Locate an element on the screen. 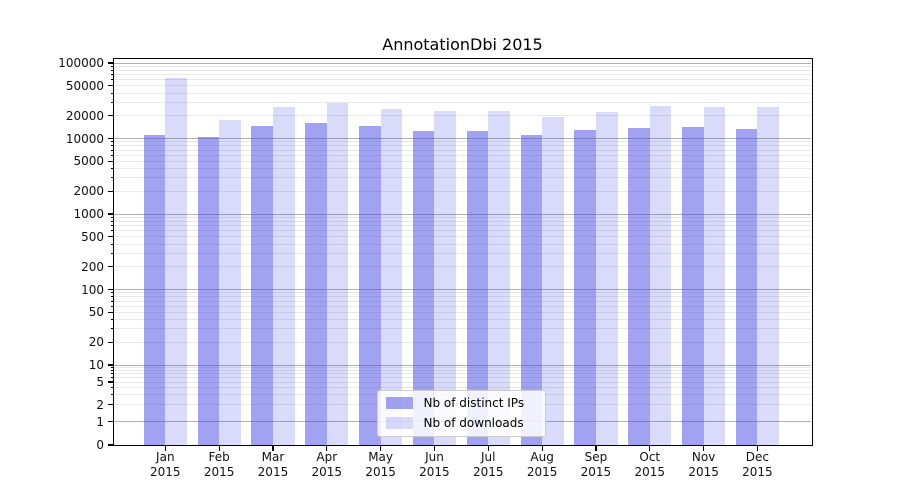 The width and height of the screenshot is (900, 500). x-tick-label: Dec 2015 is located at coordinates (757, 465).